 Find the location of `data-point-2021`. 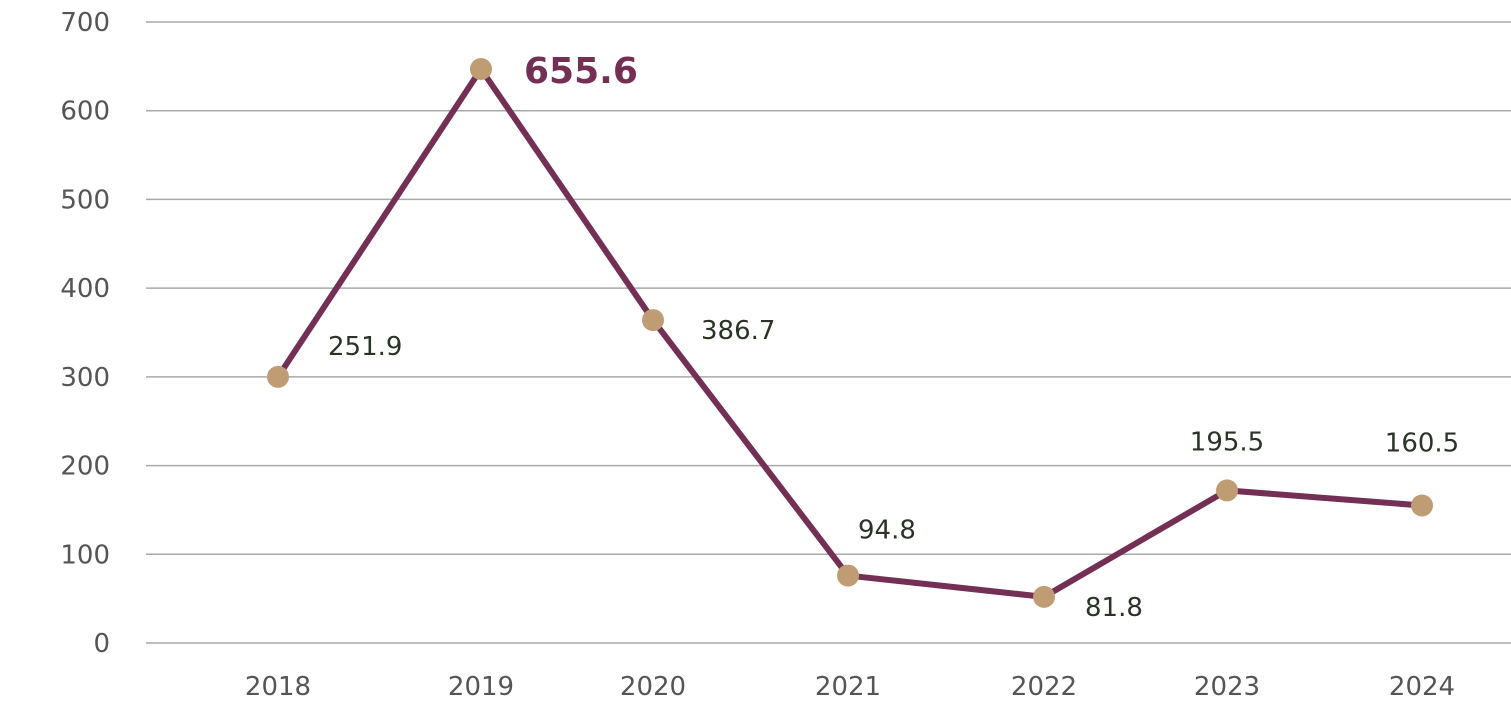

data-point-2021 is located at coordinates (848, 575).